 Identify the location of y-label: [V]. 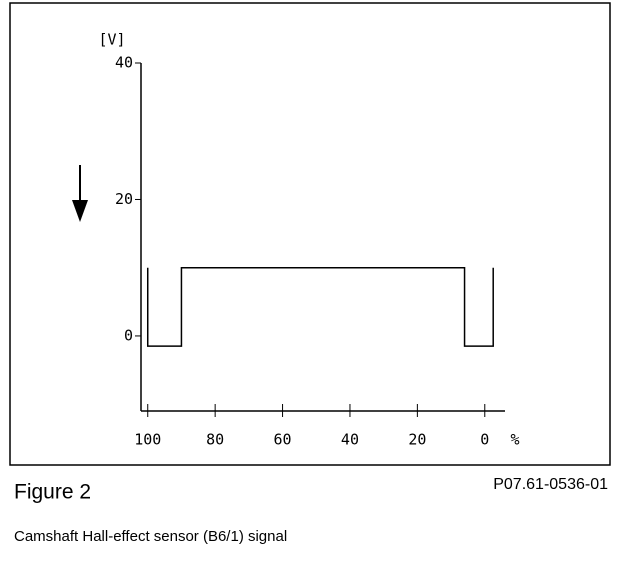
(111, 40).